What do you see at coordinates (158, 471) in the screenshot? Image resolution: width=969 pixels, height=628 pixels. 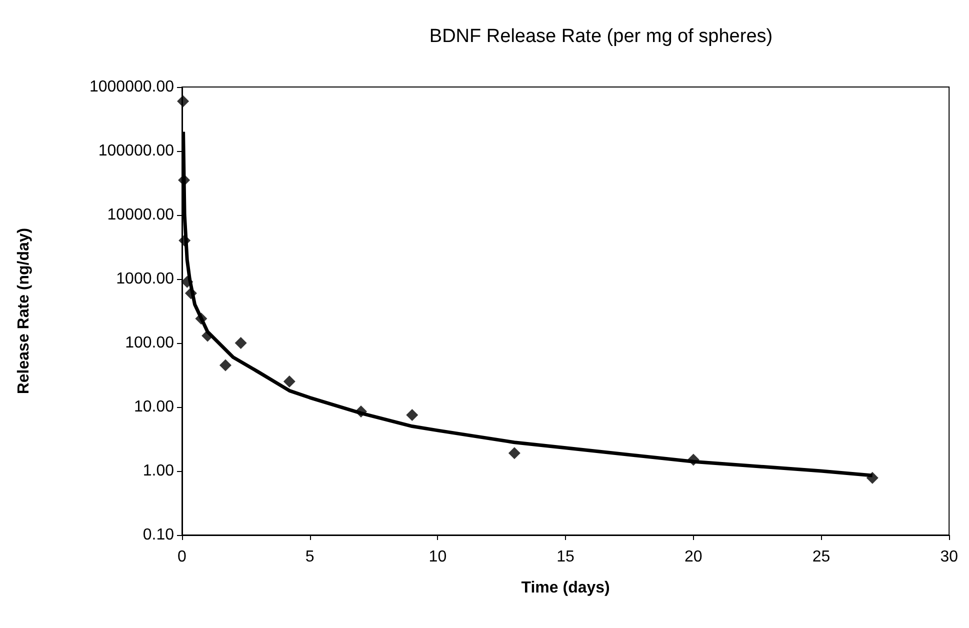 I see `y-tick-label: 1.00` at bounding box center [158, 471].